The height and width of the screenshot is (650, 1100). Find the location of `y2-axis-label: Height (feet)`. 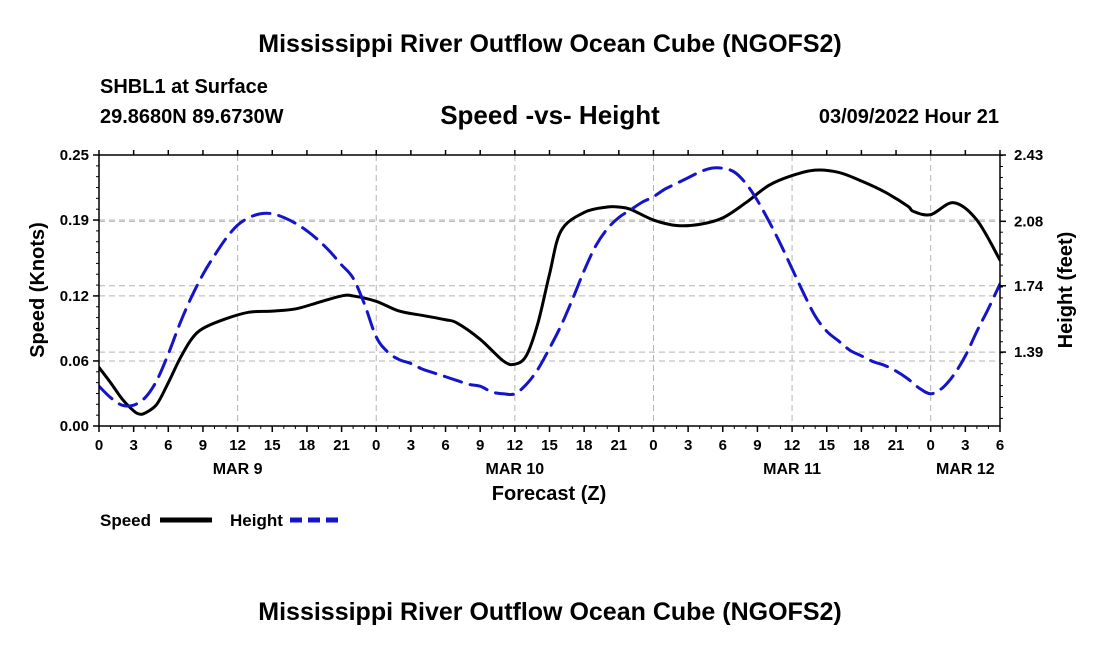

y2-axis-label: Height (feet) is located at coordinates (1066, 290).